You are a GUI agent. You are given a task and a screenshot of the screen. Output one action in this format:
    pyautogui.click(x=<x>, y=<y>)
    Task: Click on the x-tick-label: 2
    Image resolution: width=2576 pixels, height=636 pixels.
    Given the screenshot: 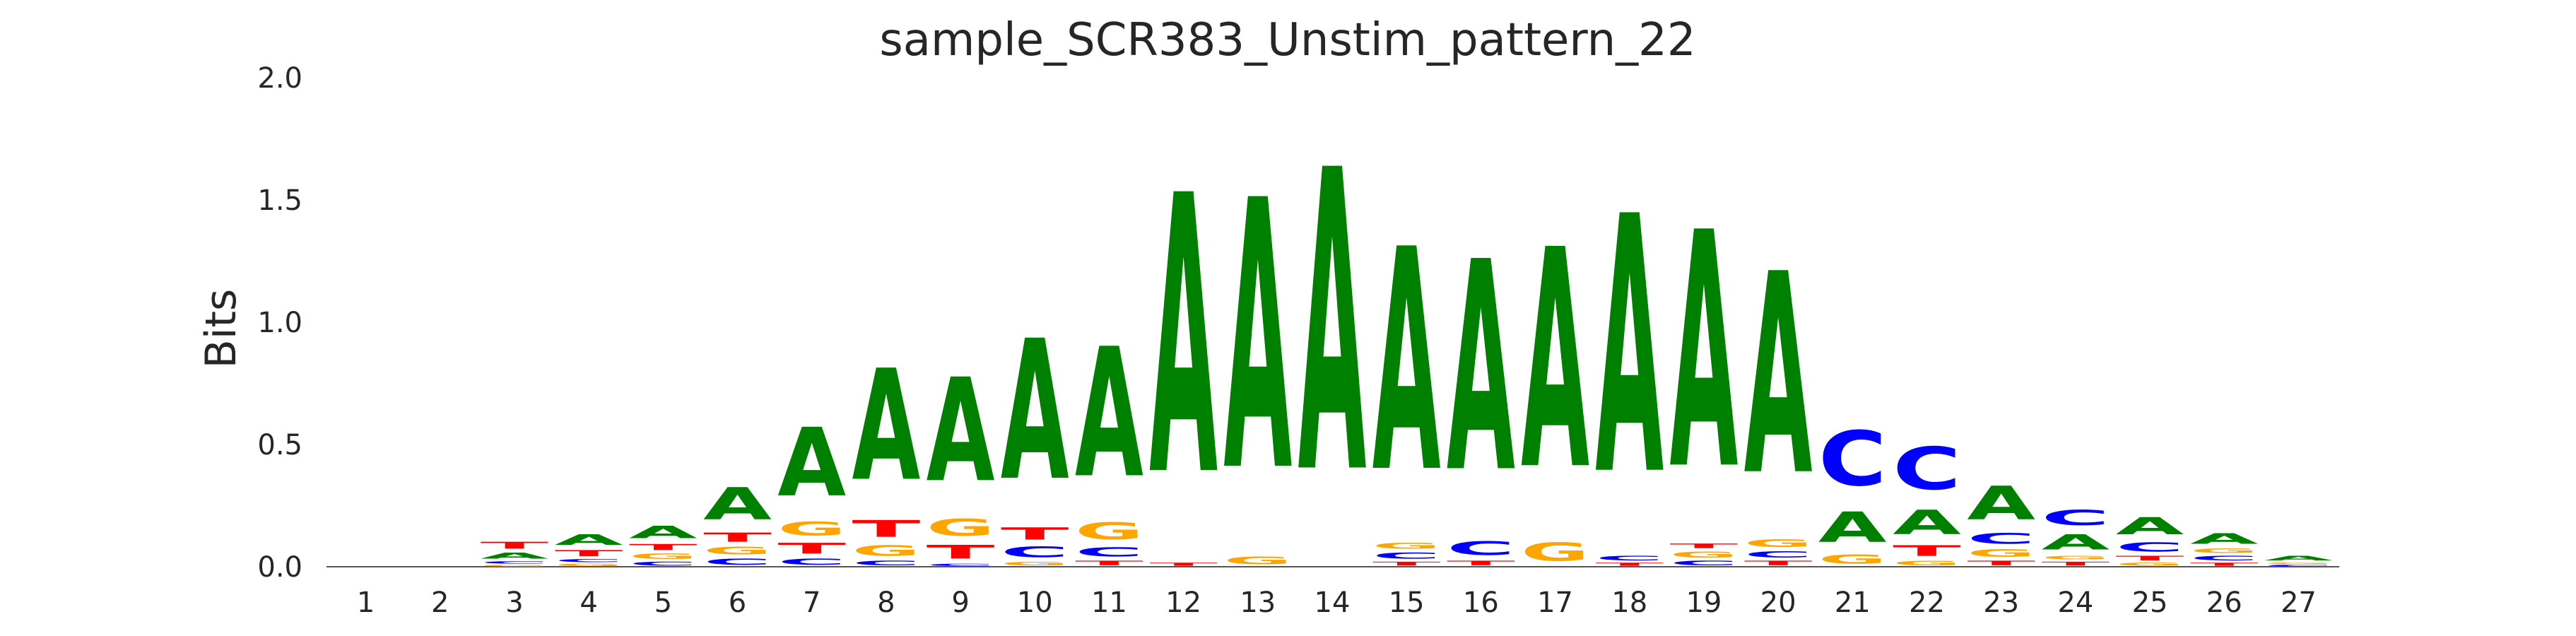 What is the action you would take?
    pyautogui.click(x=440, y=603)
    